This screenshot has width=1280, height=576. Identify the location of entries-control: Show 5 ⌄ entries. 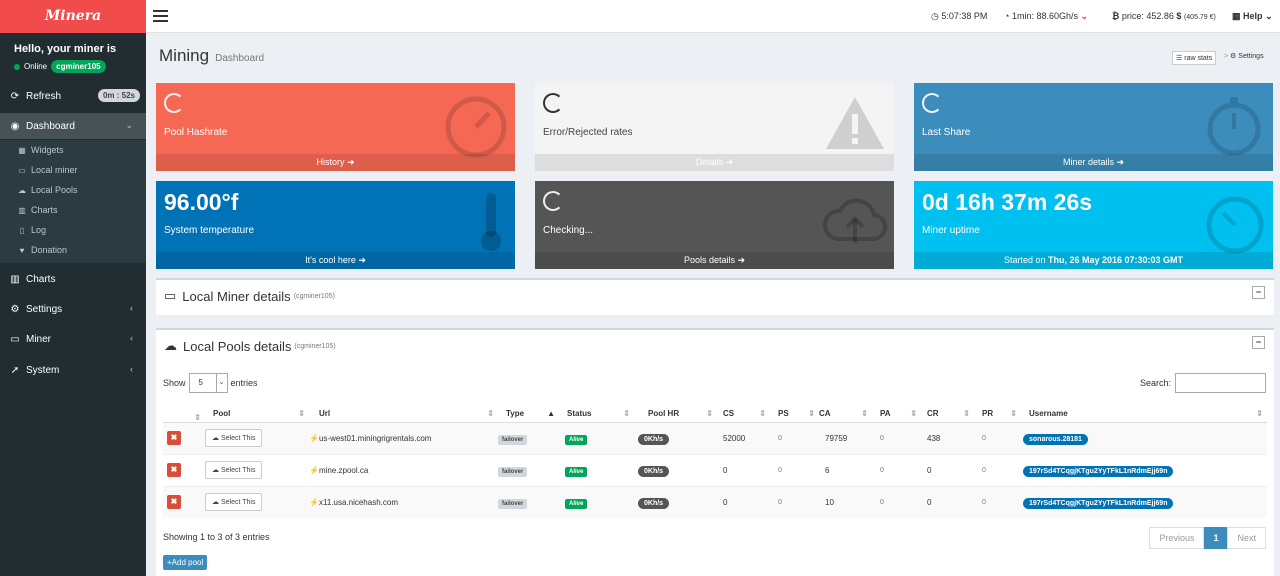
(210, 383).